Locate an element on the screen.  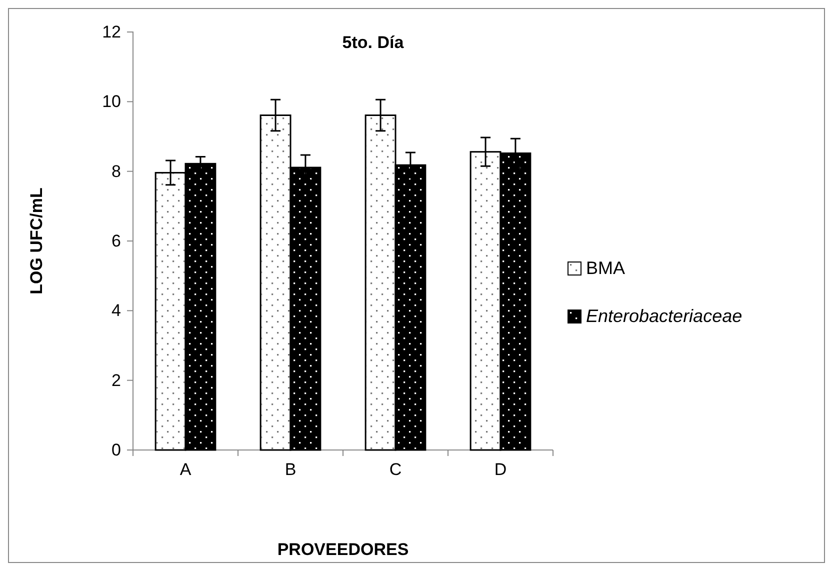
legend-label: Enterobacteriaceae is located at coordinates (664, 316).